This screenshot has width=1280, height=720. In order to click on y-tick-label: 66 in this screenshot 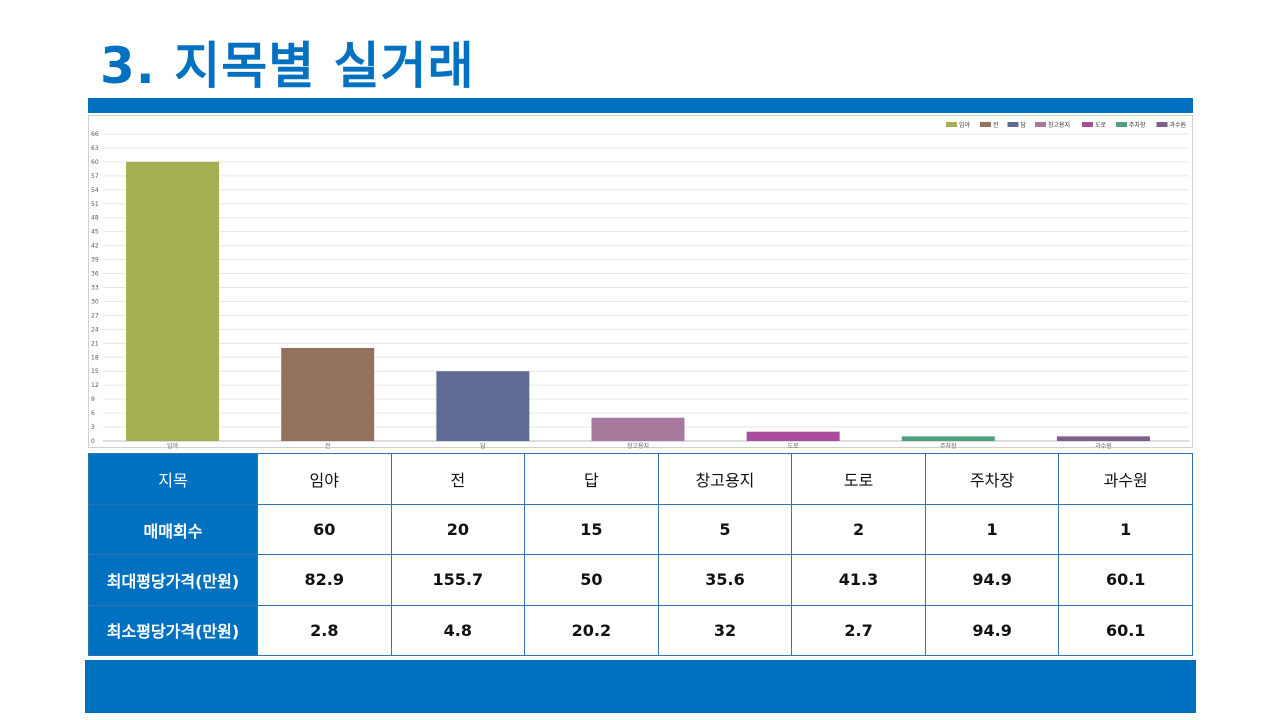, I will do `click(95, 134)`.